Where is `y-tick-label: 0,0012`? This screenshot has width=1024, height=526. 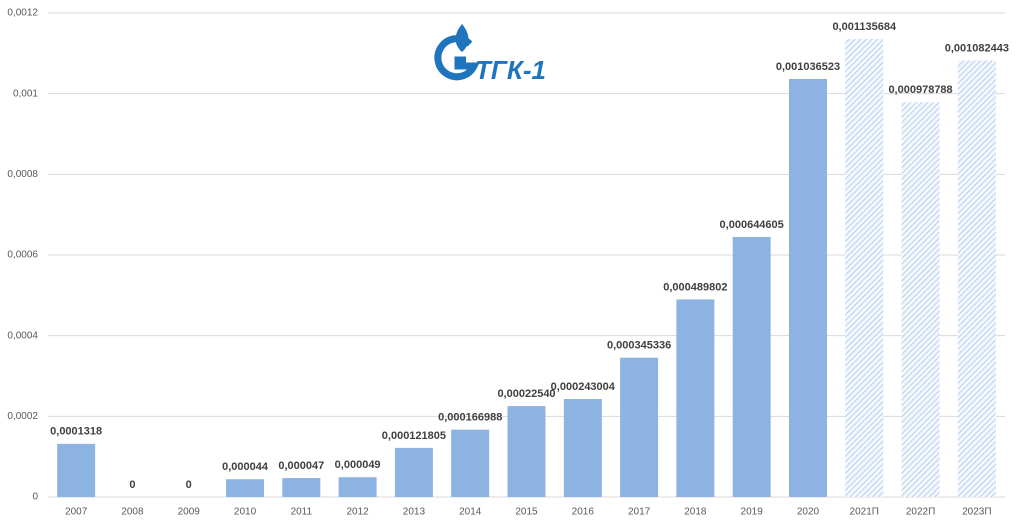
y-tick-label: 0,0012 is located at coordinates (22, 13).